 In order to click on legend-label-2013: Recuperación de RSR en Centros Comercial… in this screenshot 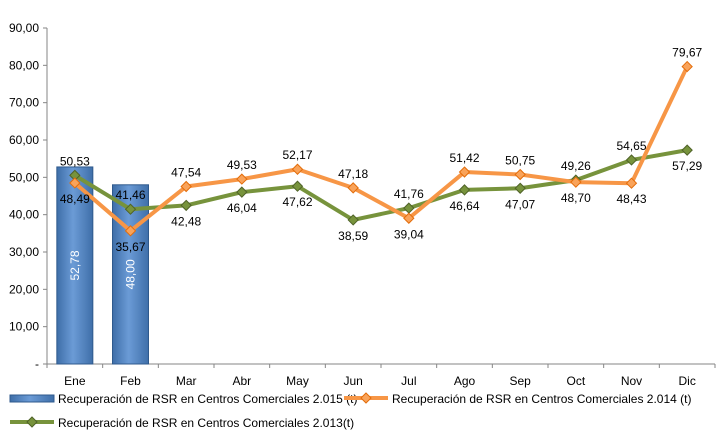, I will do `click(206, 423)`.